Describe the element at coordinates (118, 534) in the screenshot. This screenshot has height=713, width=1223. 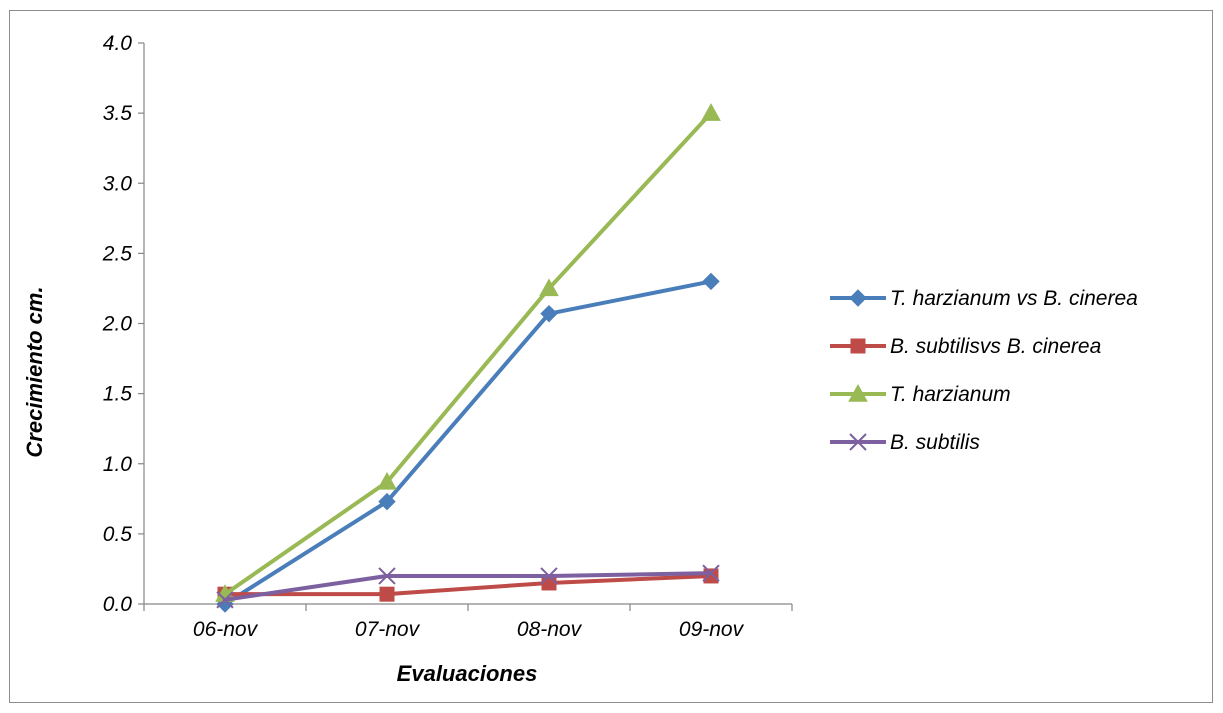
I see `y-tick-label: 0.5` at that location.